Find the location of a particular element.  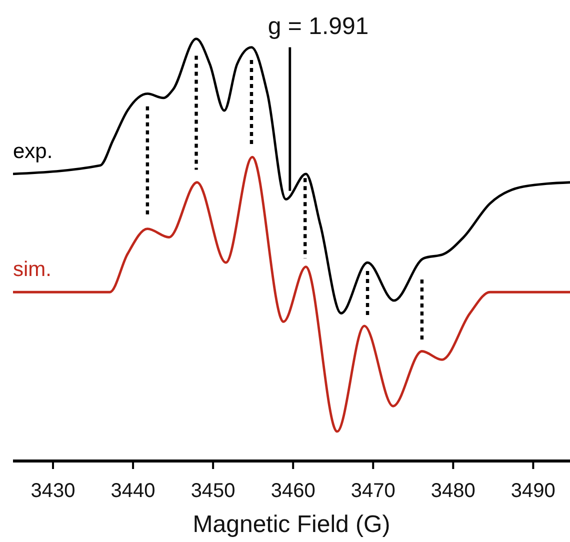

x-tick-label: 3480 is located at coordinates (453, 491).